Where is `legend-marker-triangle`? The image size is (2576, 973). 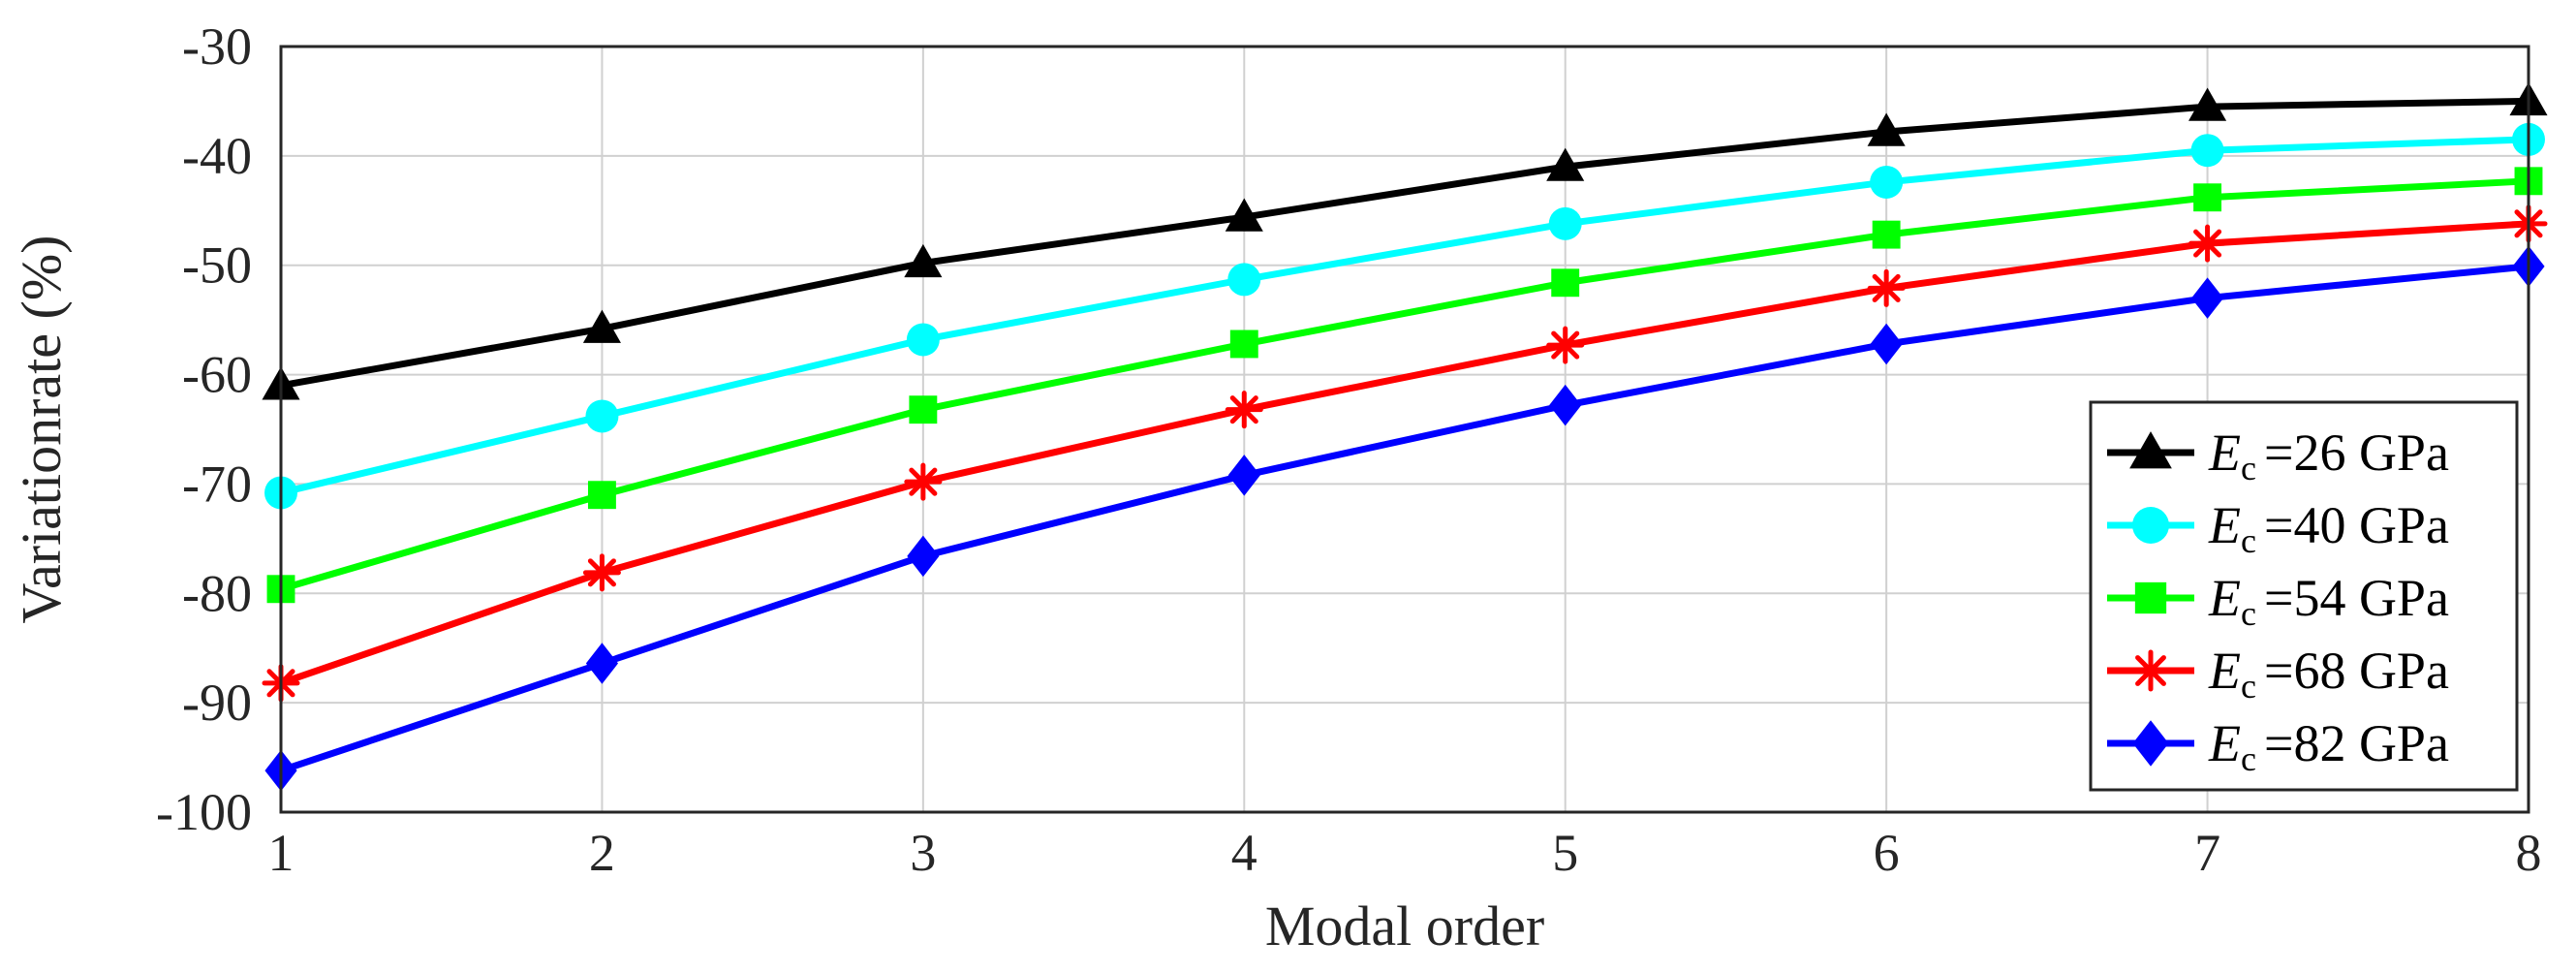
legend-marker-triangle is located at coordinates (2150, 450).